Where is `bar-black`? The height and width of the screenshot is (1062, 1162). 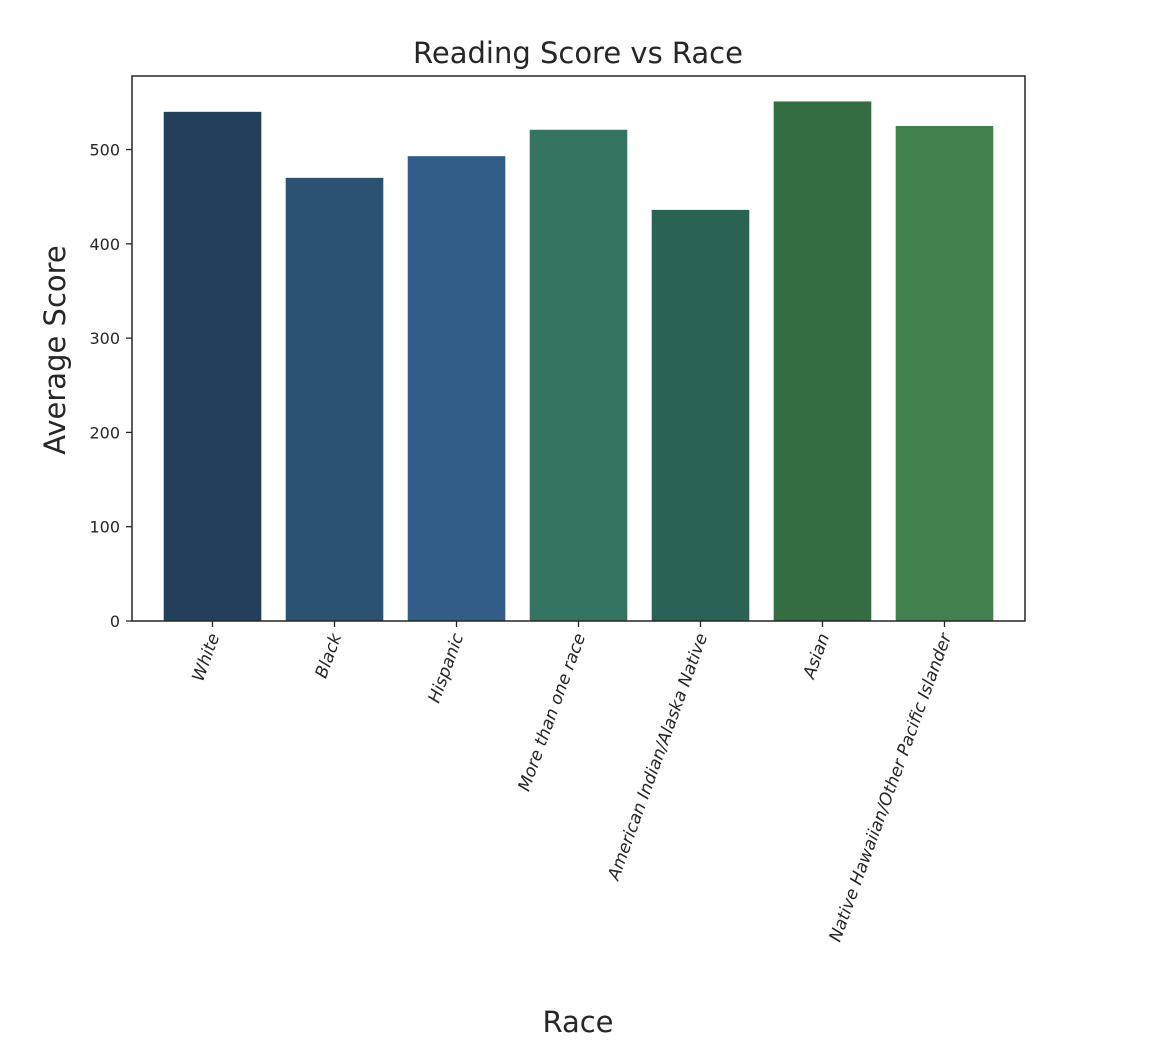
bar-black is located at coordinates (334, 399).